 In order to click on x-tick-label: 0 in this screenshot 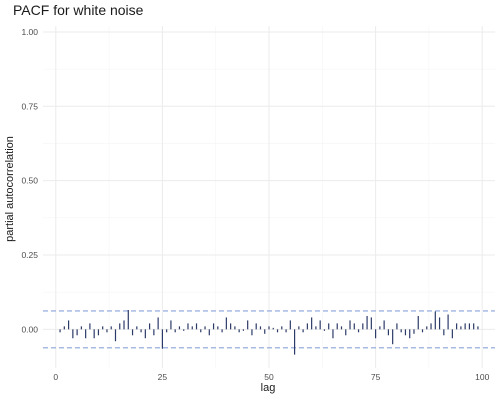, I will do `click(55, 377)`.